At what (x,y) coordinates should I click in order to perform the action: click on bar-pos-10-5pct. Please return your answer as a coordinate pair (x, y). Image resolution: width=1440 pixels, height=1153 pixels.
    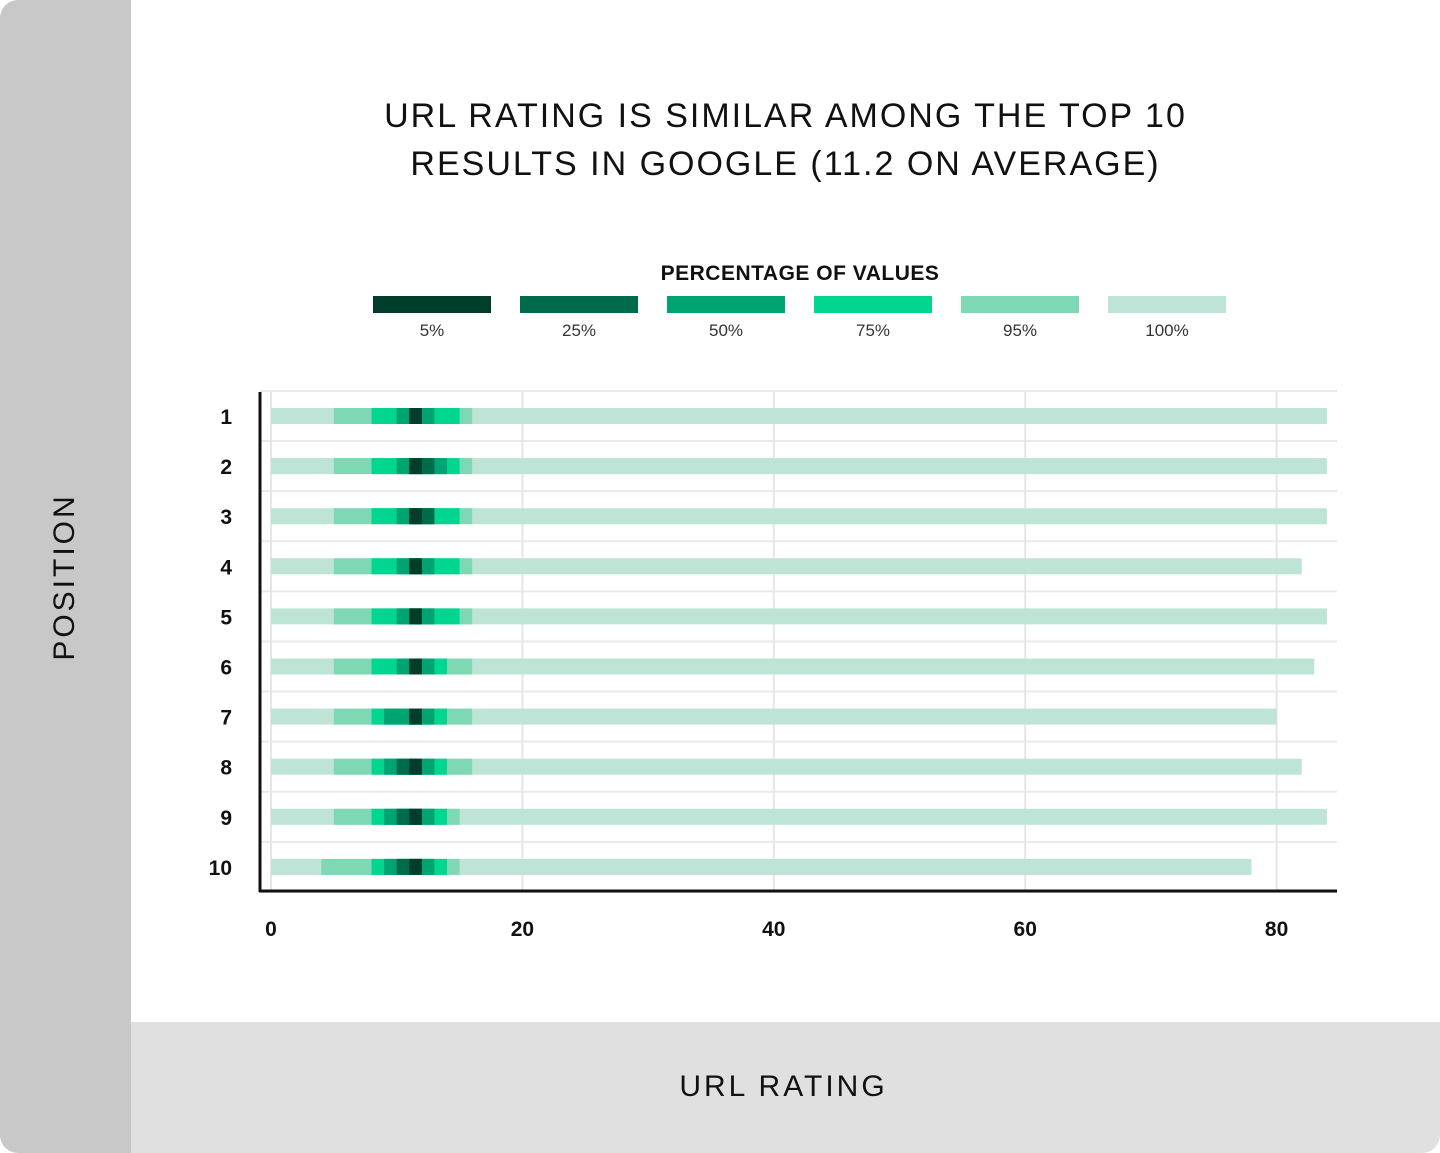
    Looking at the image, I should click on (415, 866).